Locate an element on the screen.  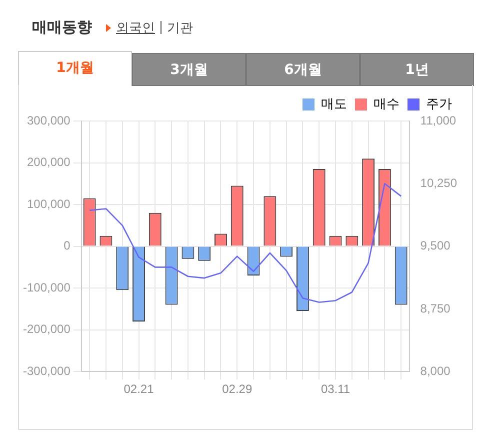
y-tick-label: 100,000 is located at coordinates (48, 203).